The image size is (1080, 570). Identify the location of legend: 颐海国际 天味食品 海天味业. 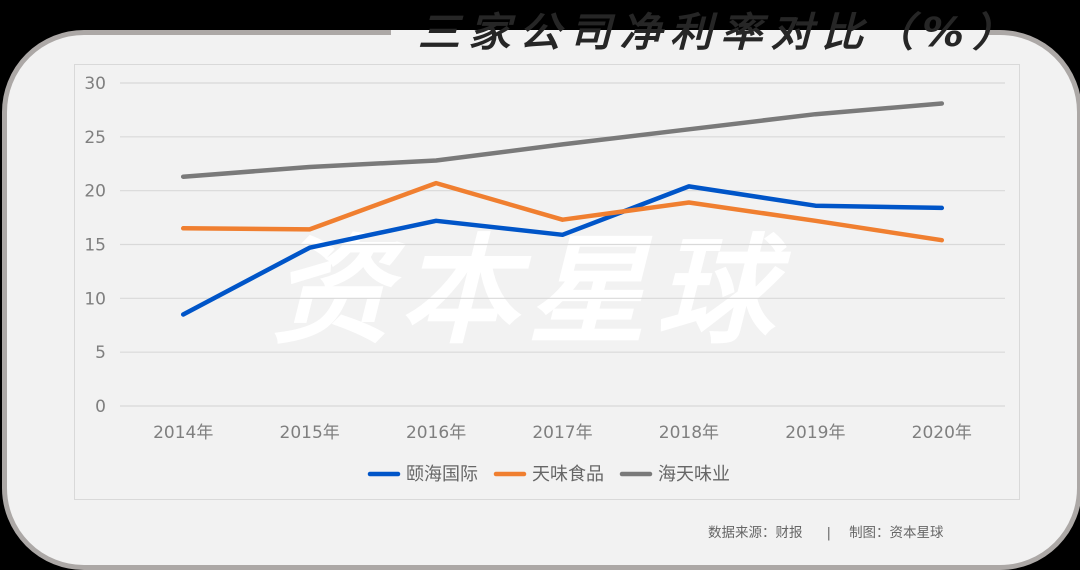
(548, 474).